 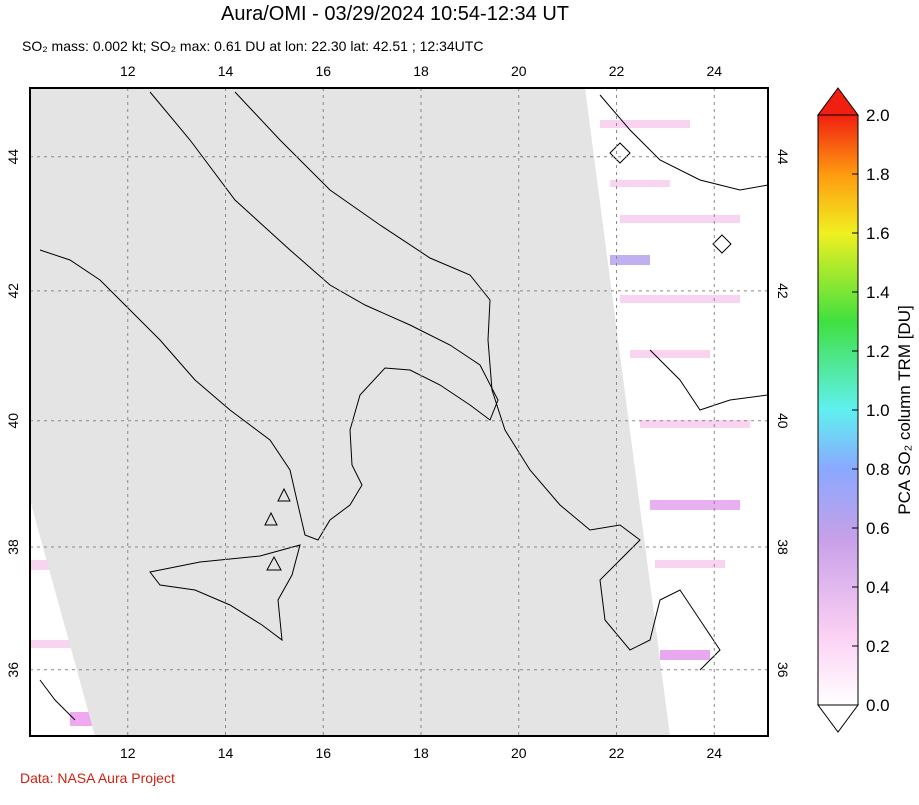 What do you see at coordinates (878, 115) in the screenshot?
I see `colorbar-tick-label: 2.0` at bounding box center [878, 115].